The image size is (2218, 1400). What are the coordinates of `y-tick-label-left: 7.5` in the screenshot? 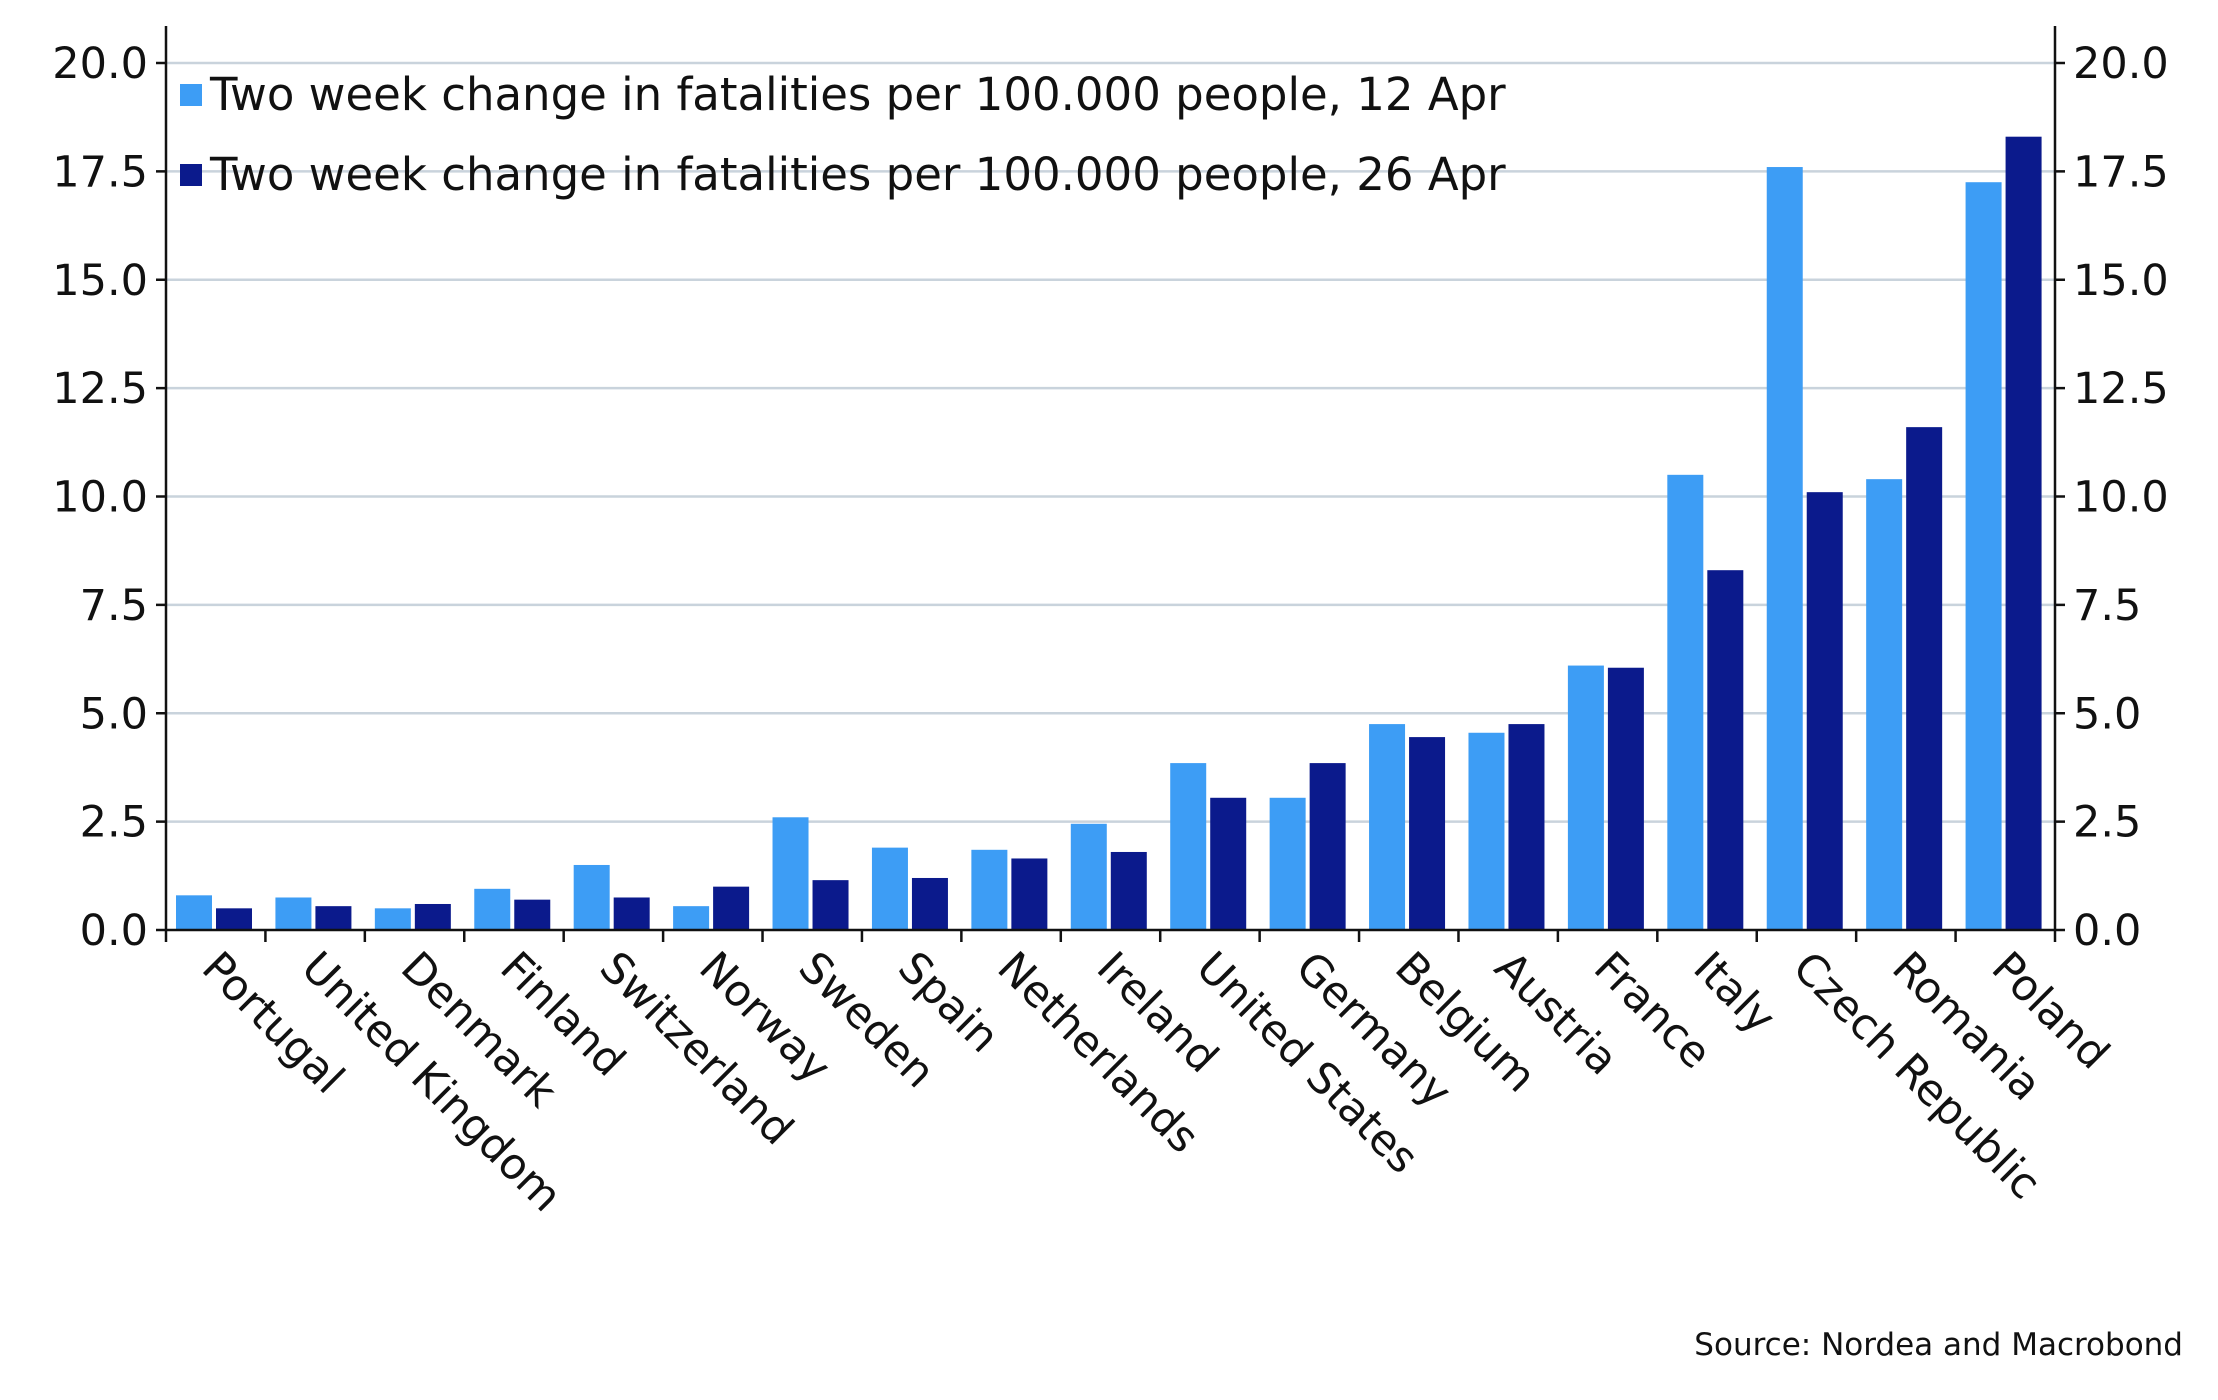 It's located at (114, 606).